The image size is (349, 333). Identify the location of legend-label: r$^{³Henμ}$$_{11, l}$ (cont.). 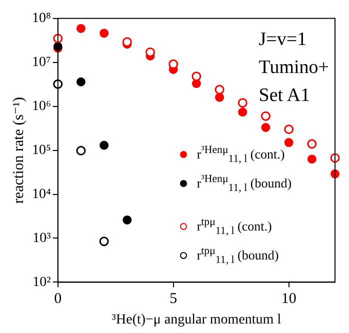
(240, 155).